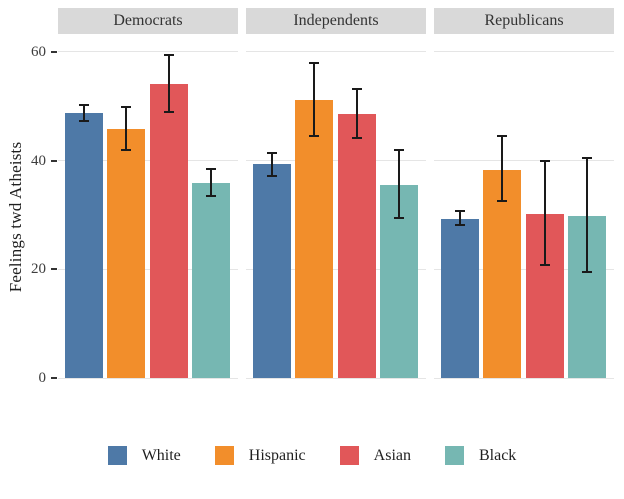  Describe the element at coordinates (148, 21) in the screenshot. I see `facet-strip: Democrats` at that location.